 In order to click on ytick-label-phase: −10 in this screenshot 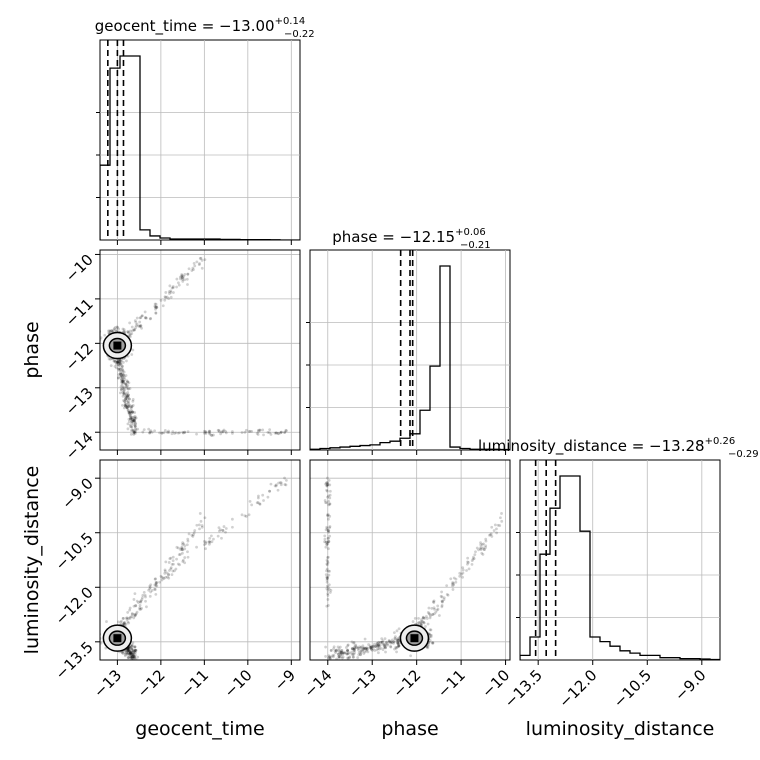, I will do `click(79, 268)`.